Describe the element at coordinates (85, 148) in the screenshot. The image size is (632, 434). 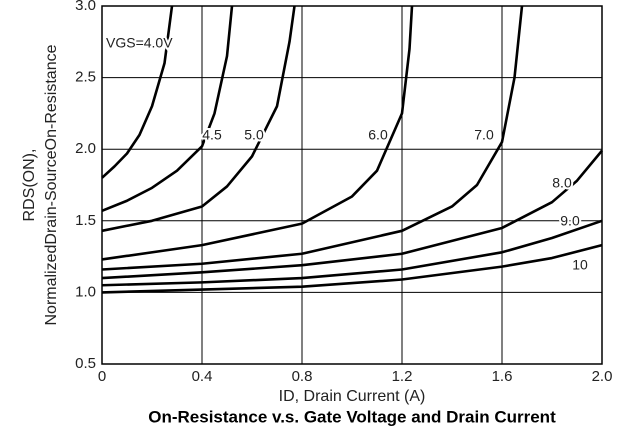
I see `y-tick-label: 2.0` at that location.